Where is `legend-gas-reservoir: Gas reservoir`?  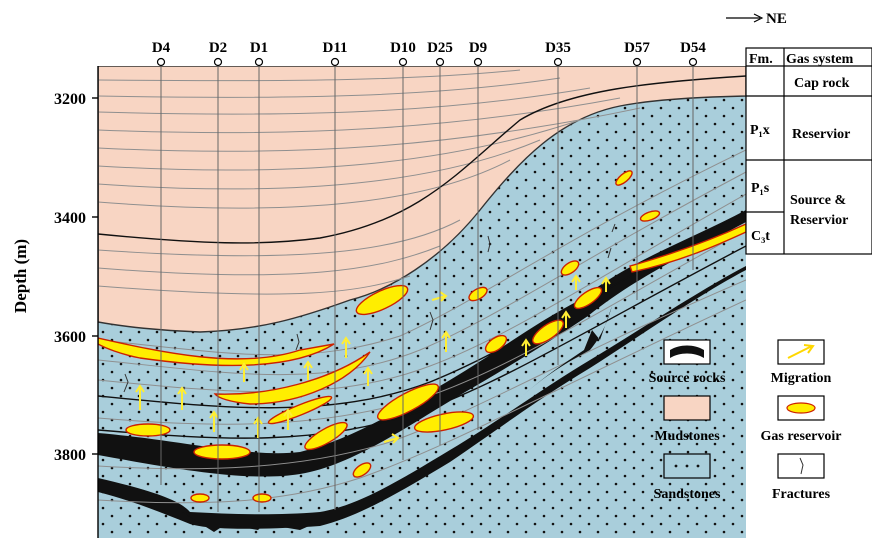 legend-gas-reservoir: Gas reservoir is located at coordinates (801, 419).